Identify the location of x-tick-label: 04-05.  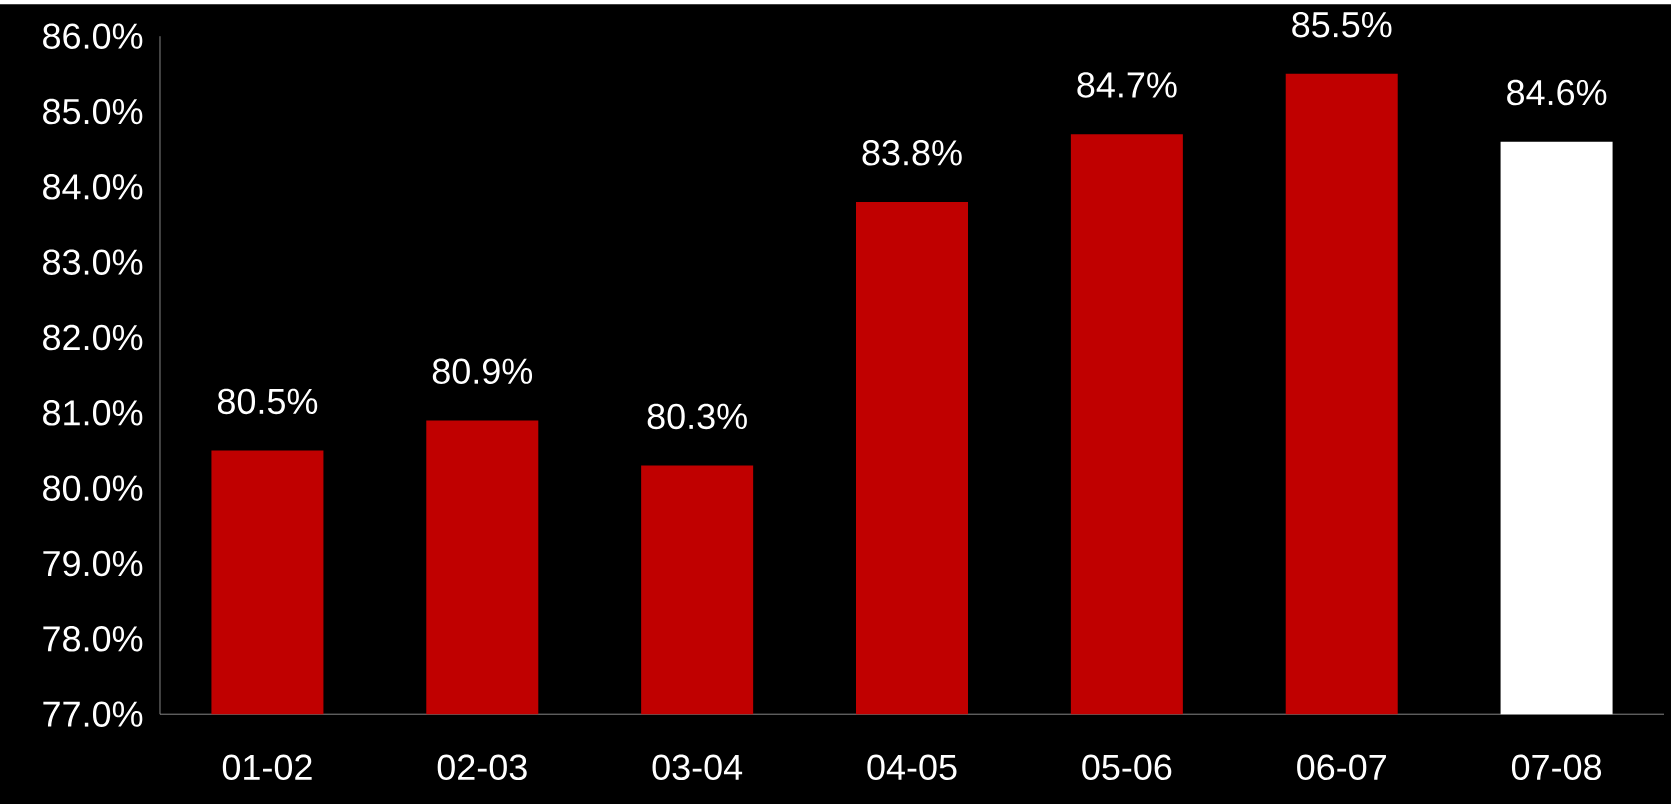
(912, 767).